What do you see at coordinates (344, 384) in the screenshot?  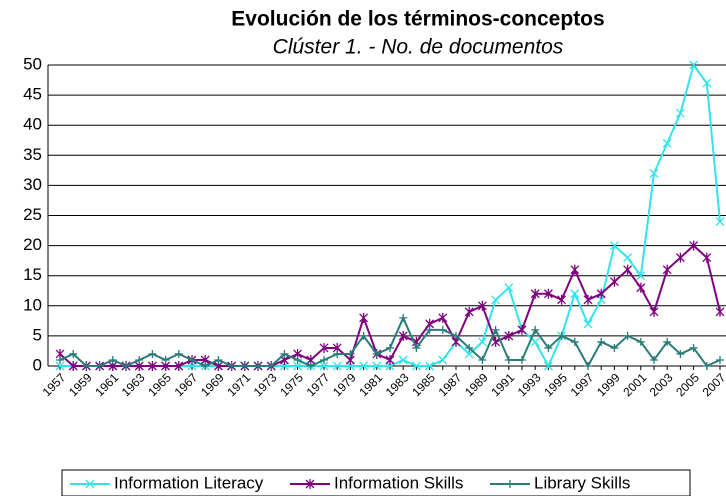 I see `x-tick-label: 1979` at bounding box center [344, 384].